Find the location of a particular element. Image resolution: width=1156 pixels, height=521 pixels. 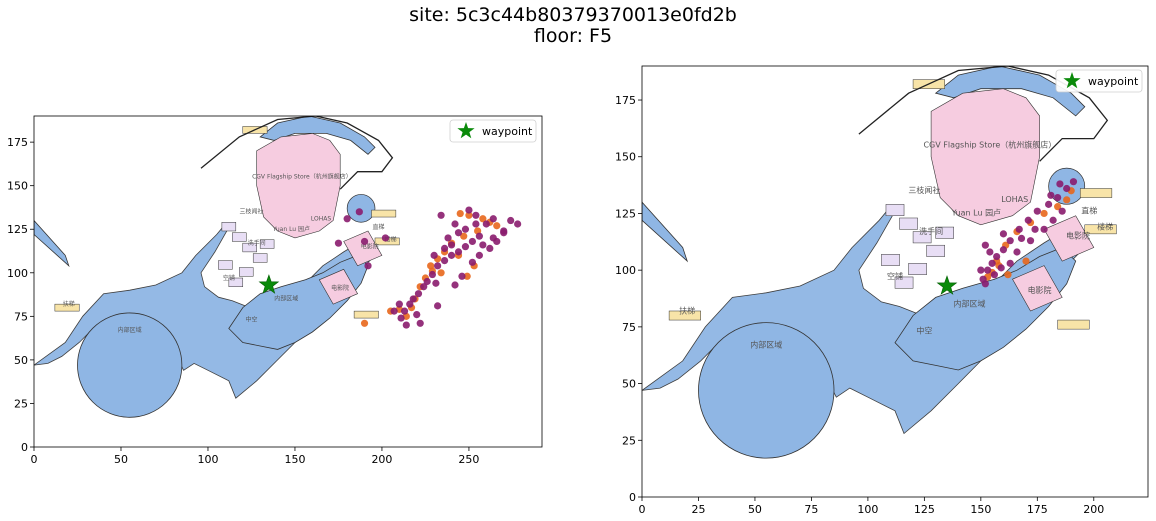

waypoint-marker is located at coordinates (269, 284).